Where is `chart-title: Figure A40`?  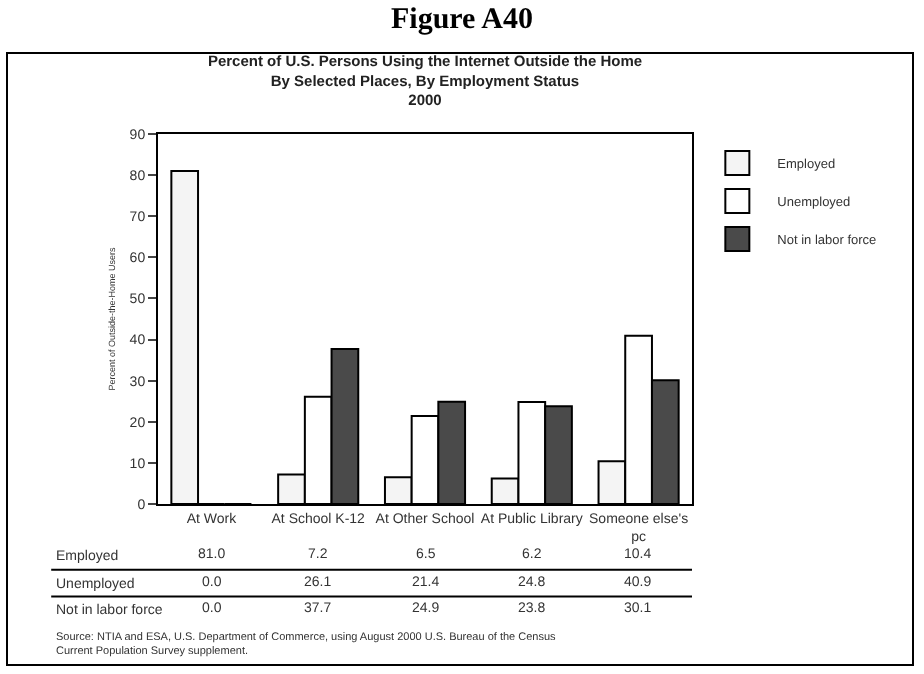 chart-title: Figure A40 is located at coordinates (462, 21).